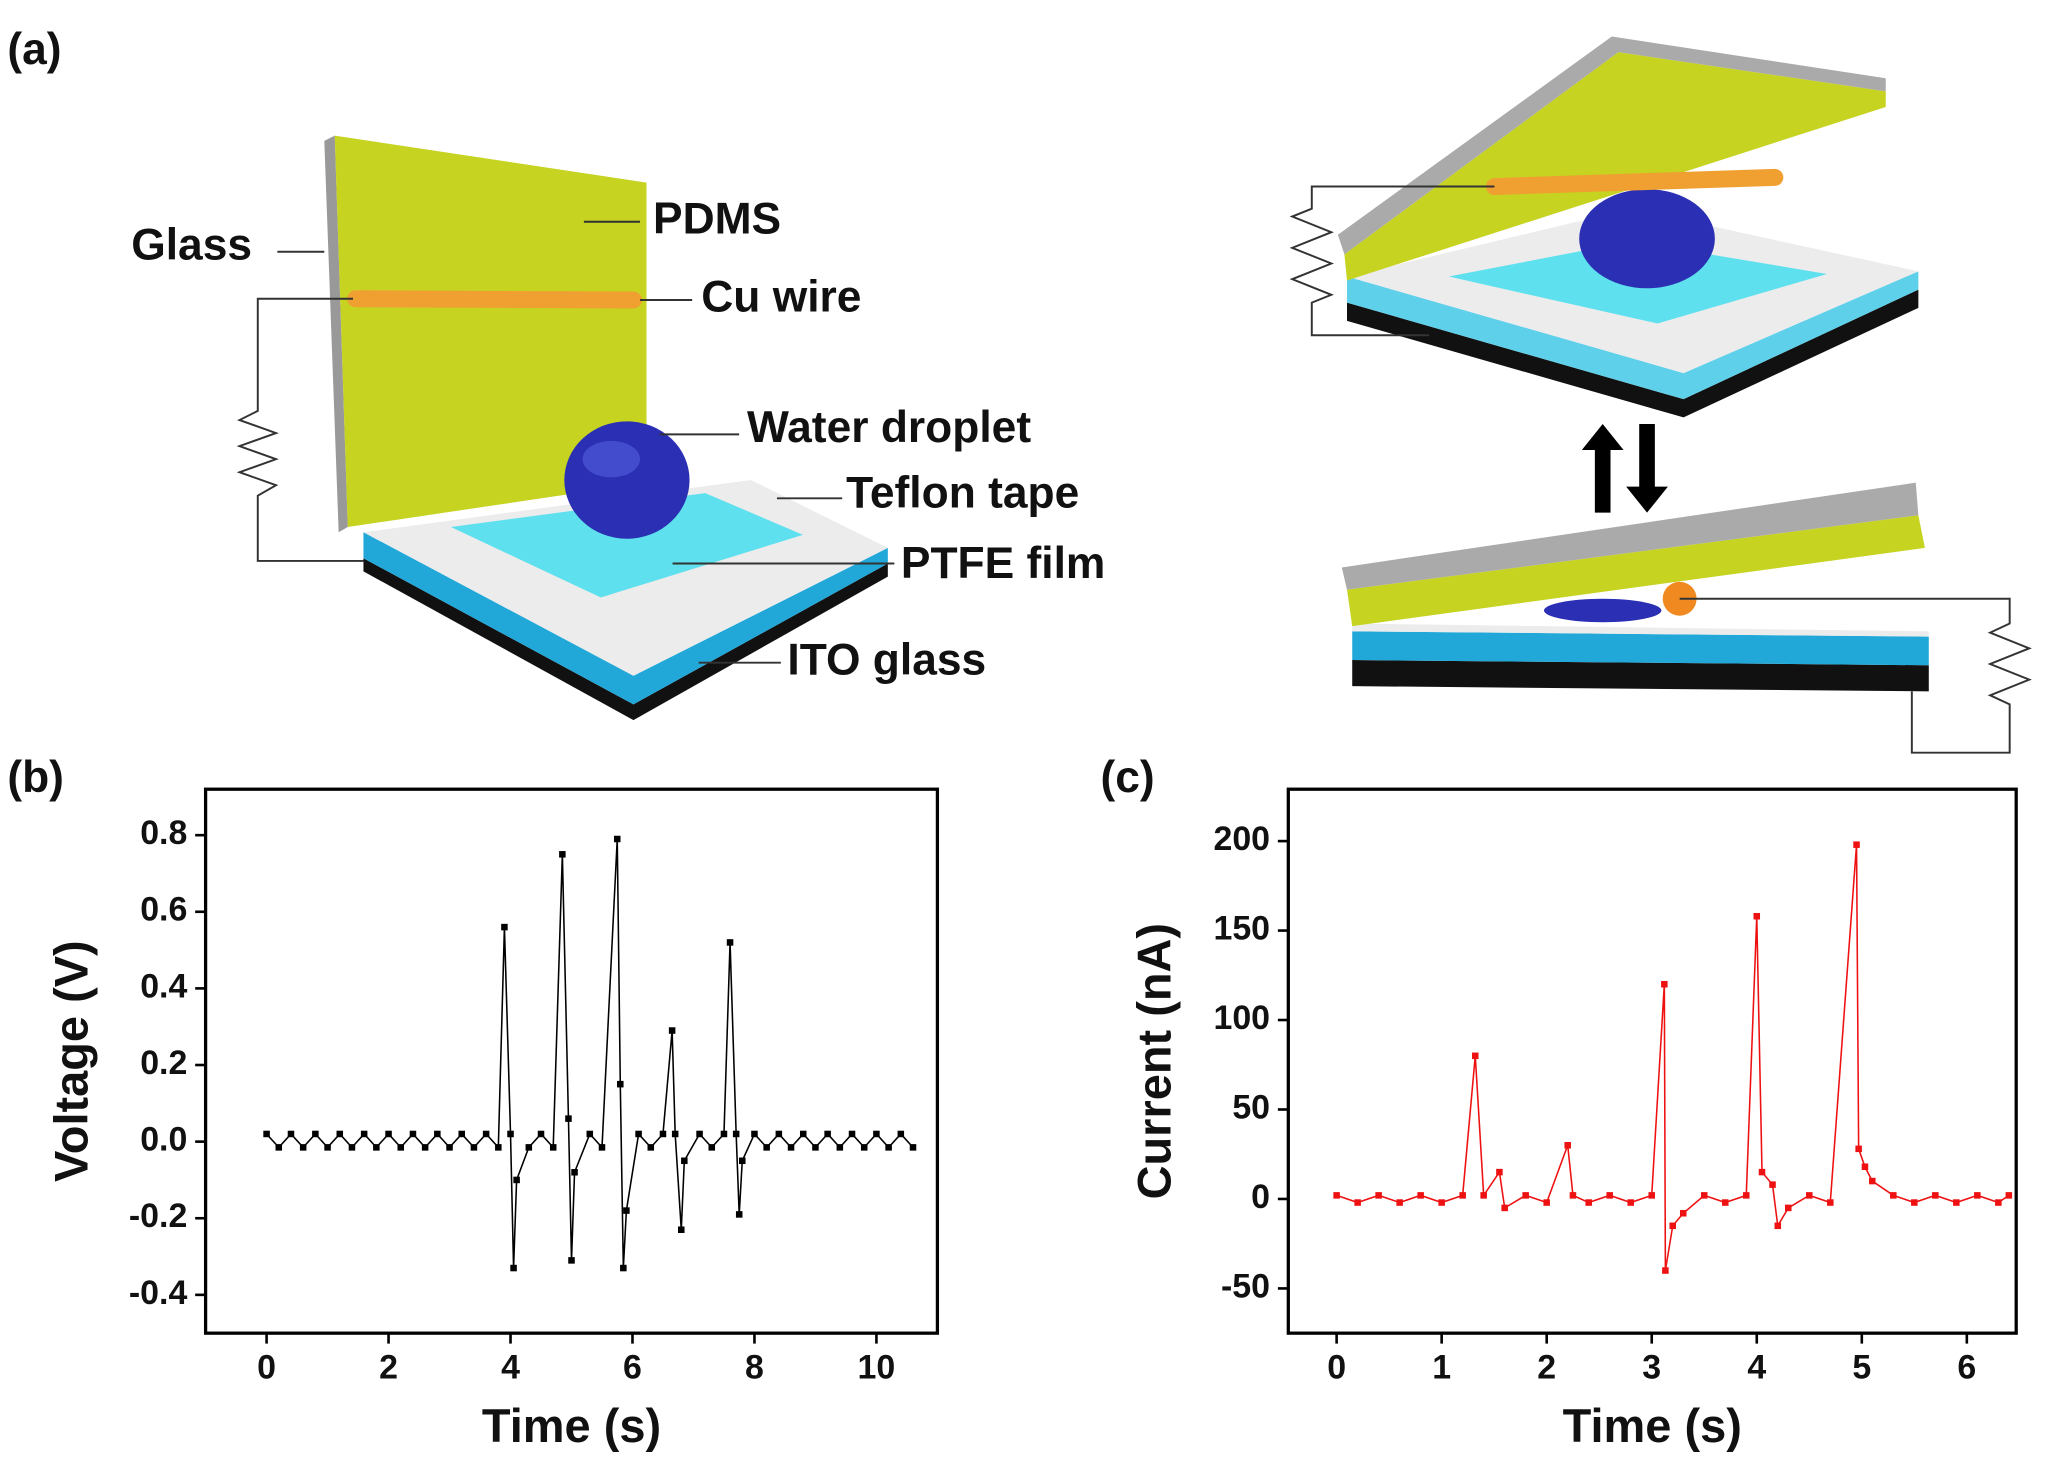 The height and width of the screenshot is (1461, 2047). Describe the element at coordinates (191, 245) in the screenshot. I see `diagram-label: Glass` at that location.